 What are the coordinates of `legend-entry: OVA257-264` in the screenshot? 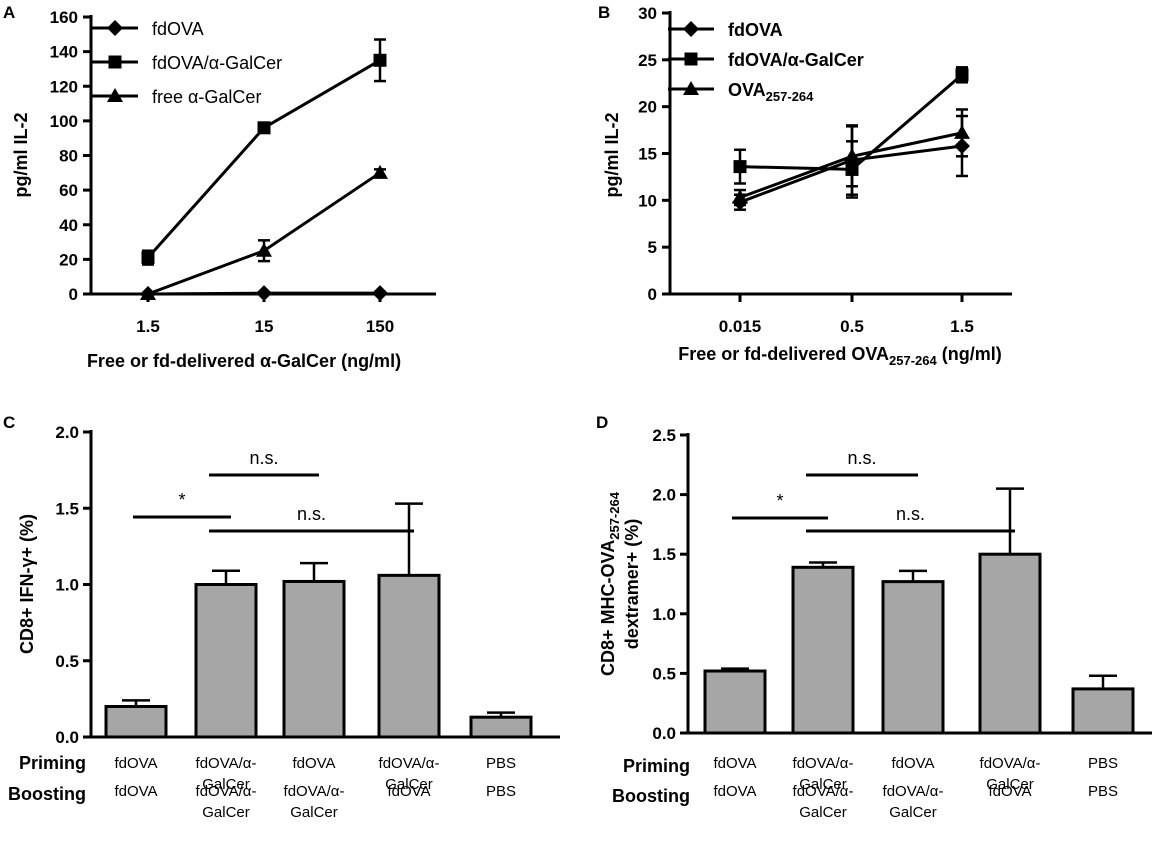 It's located at (741, 92).